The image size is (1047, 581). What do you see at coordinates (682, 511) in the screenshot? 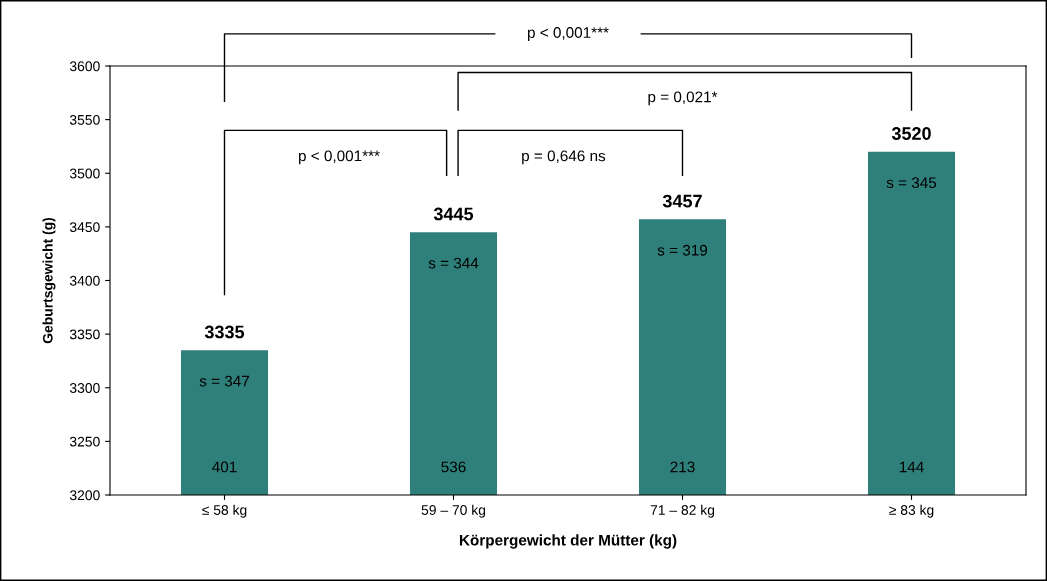
I see `x-tick-label: 71 – 82 kg` at bounding box center [682, 511].